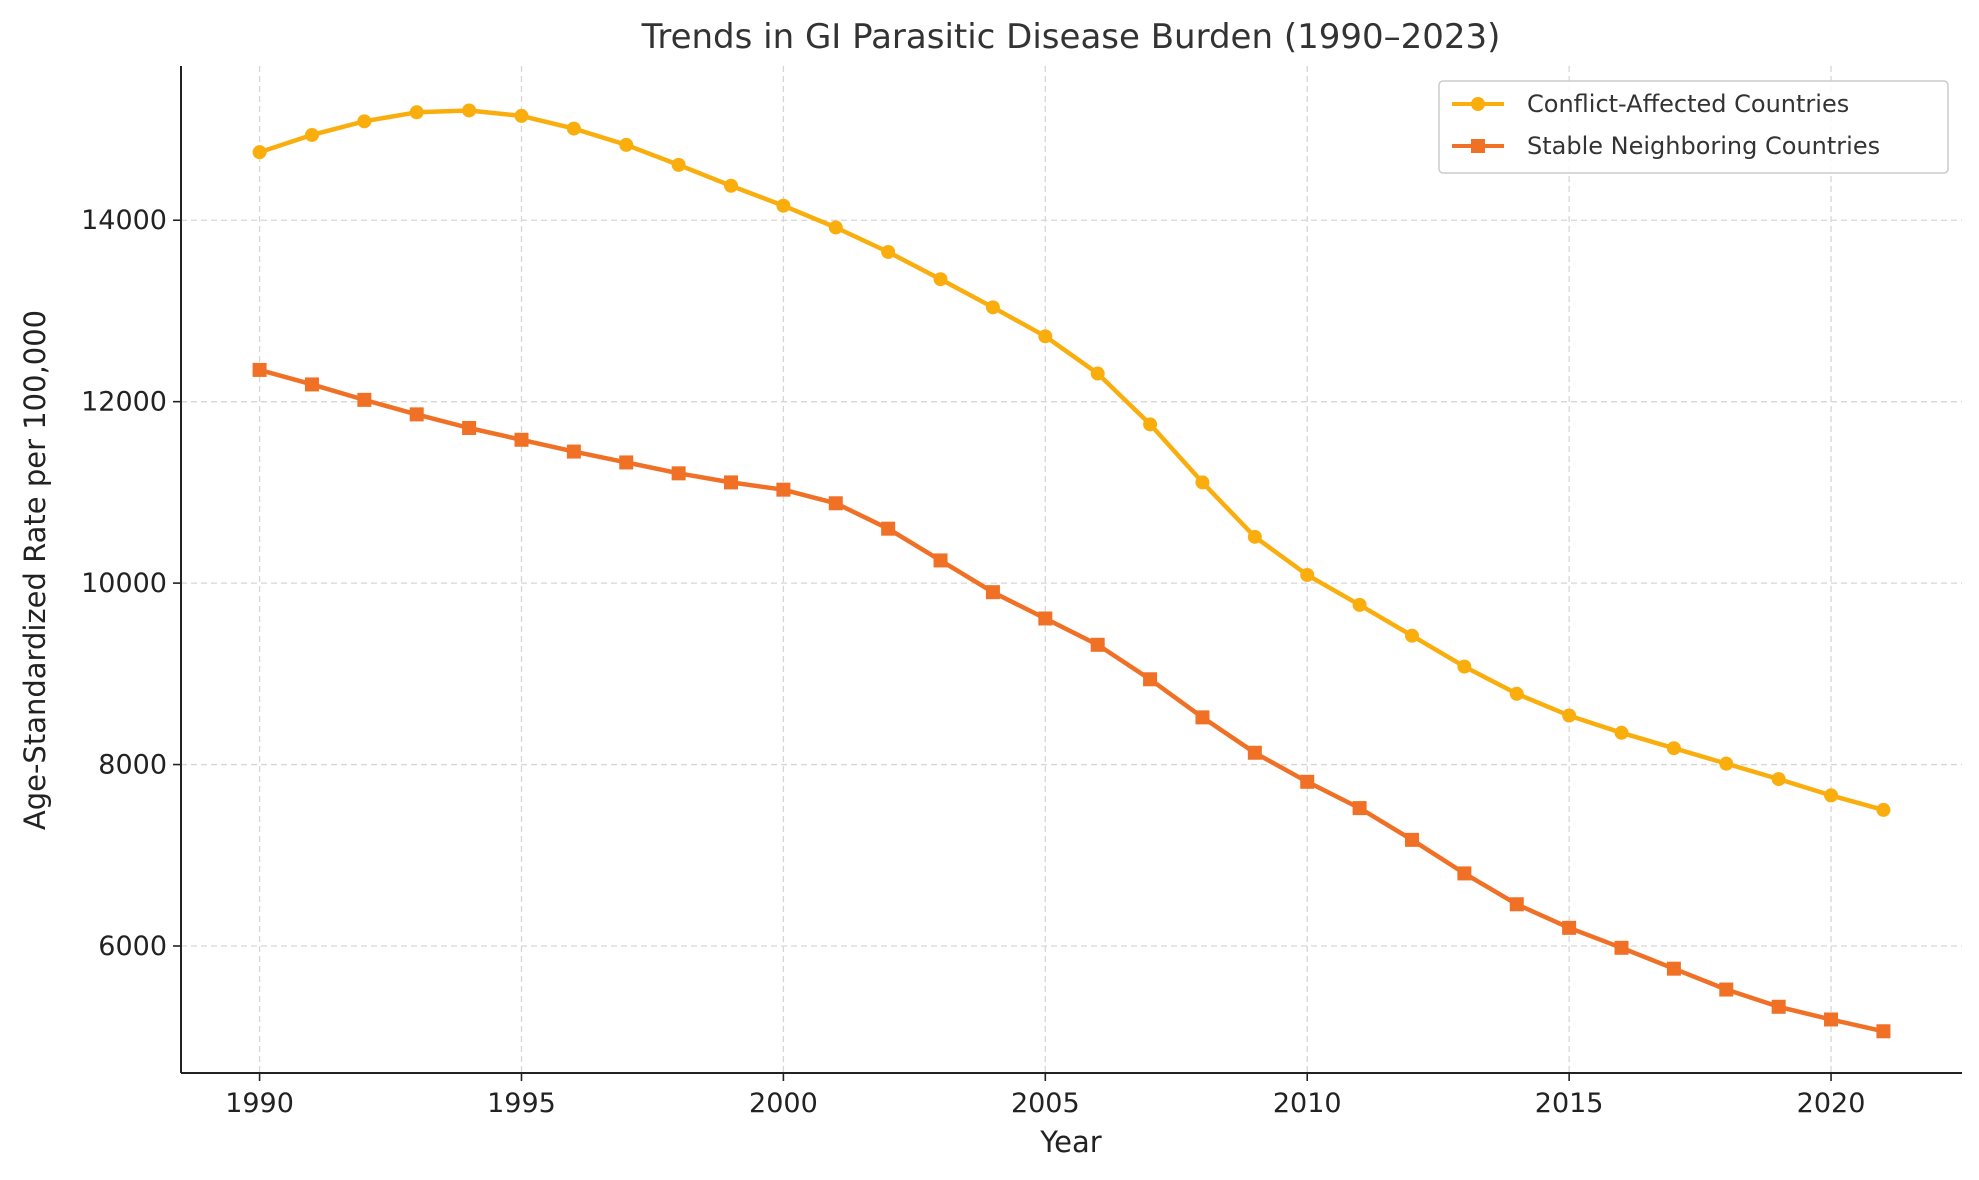  What do you see at coordinates (469, 427) in the screenshot?
I see `data-point-1-1994` at bounding box center [469, 427].